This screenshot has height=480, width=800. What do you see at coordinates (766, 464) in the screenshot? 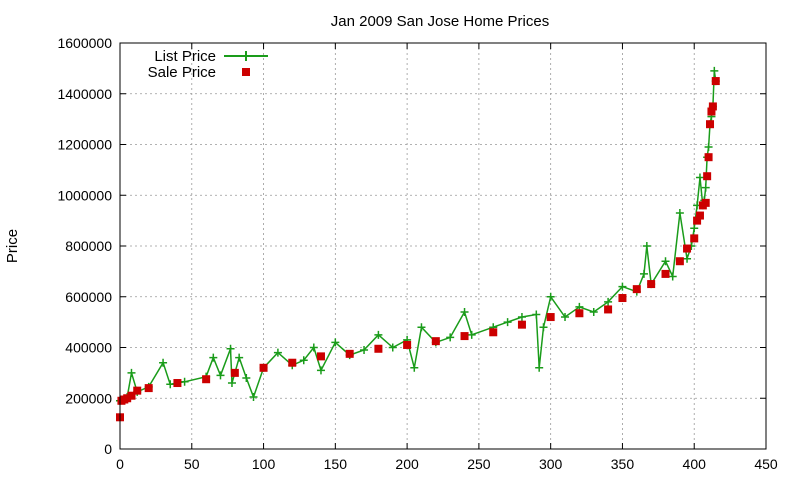
I see `x-tick-label: 450` at bounding box center [766, 464].